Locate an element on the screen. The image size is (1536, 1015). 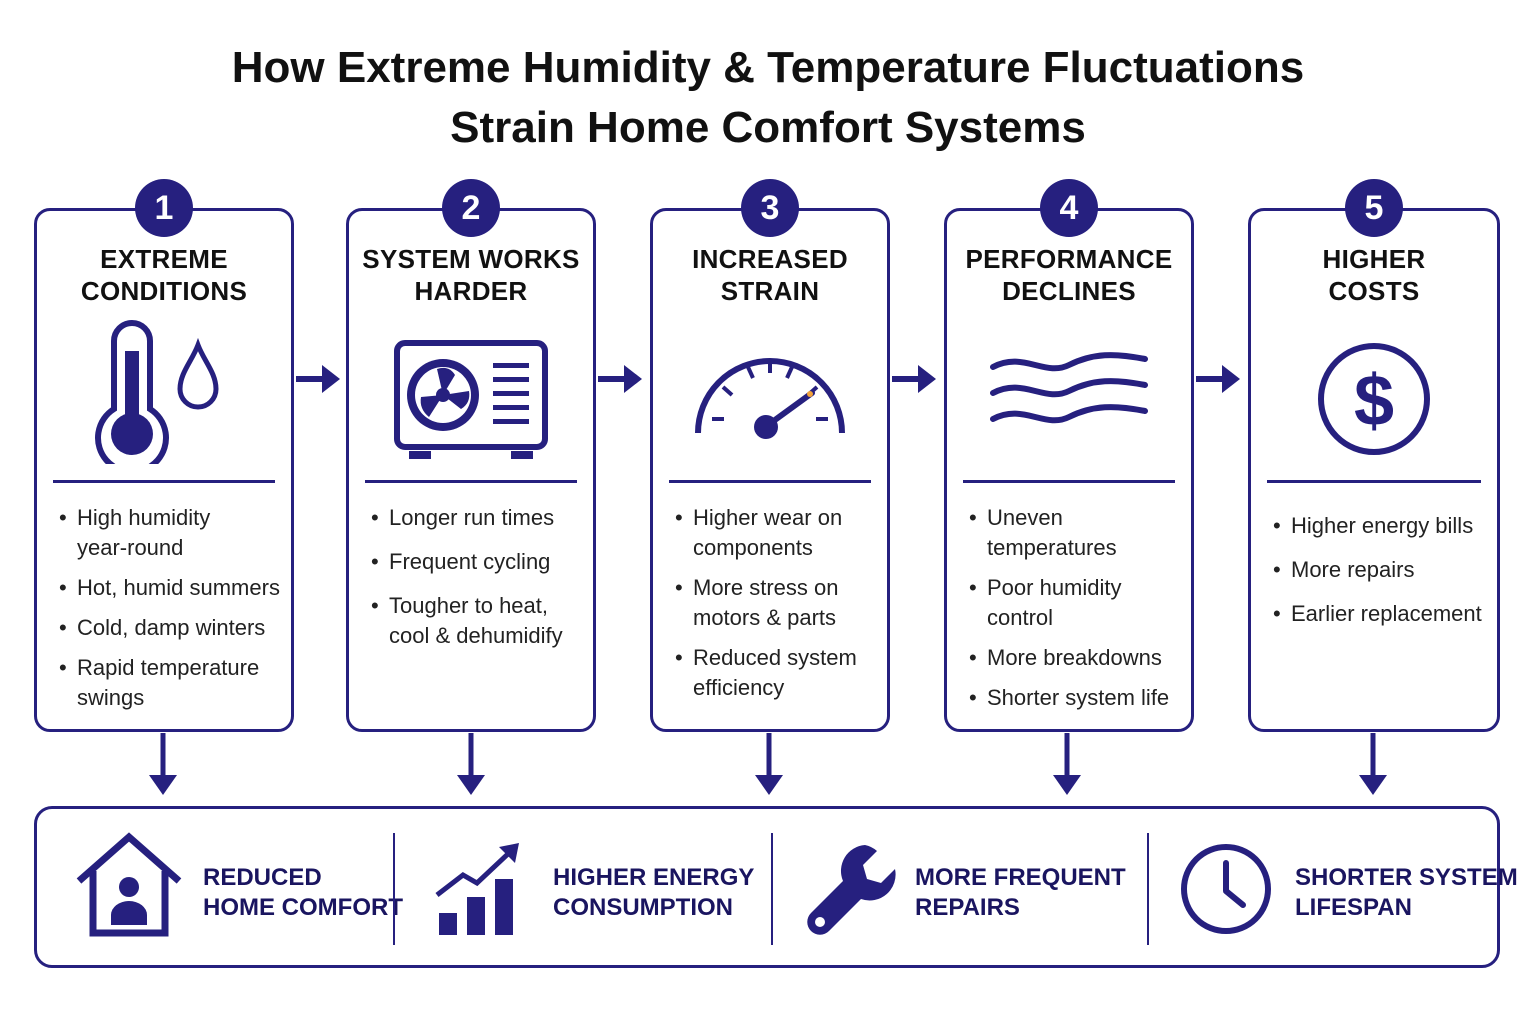
title-line-2: Strain Home Comfort Systems is located at coordinates (768, 127).